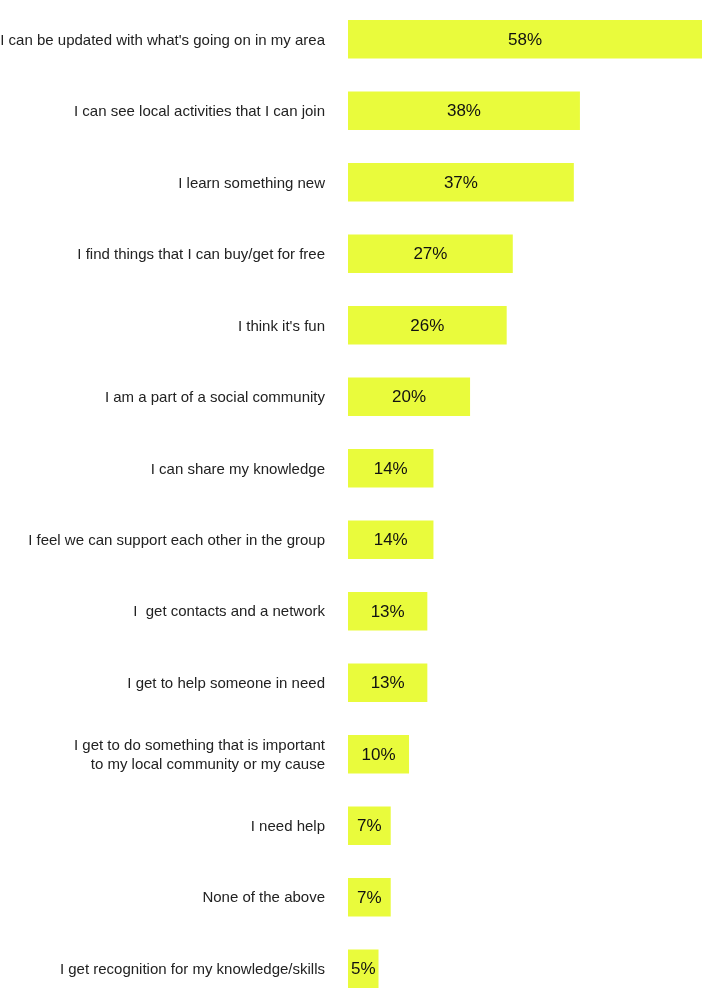  I want to click on data-label: 37%, so click(460, 182).